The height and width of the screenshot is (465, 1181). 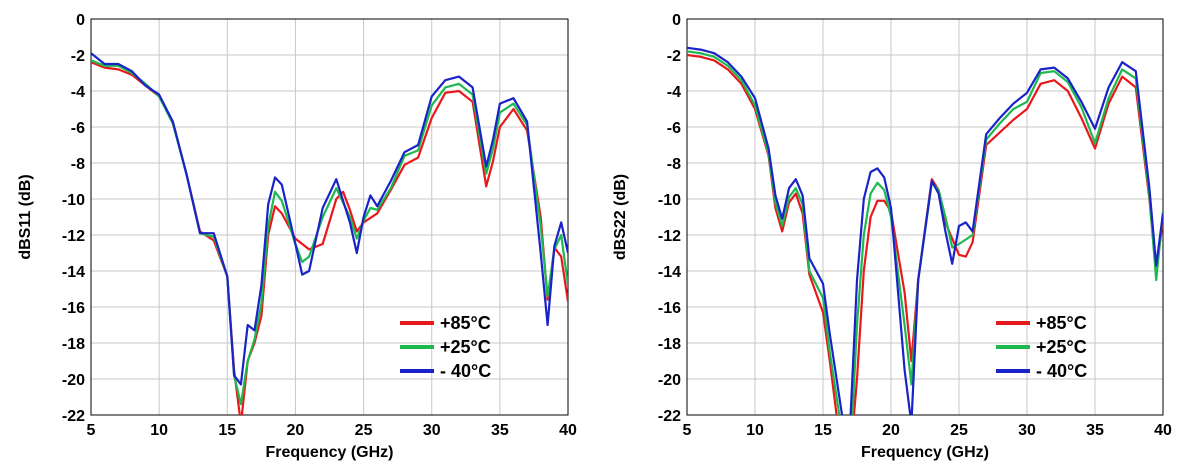 I want to click on y-axis-title: dBS22 (dB), so click(x=620, y=217).